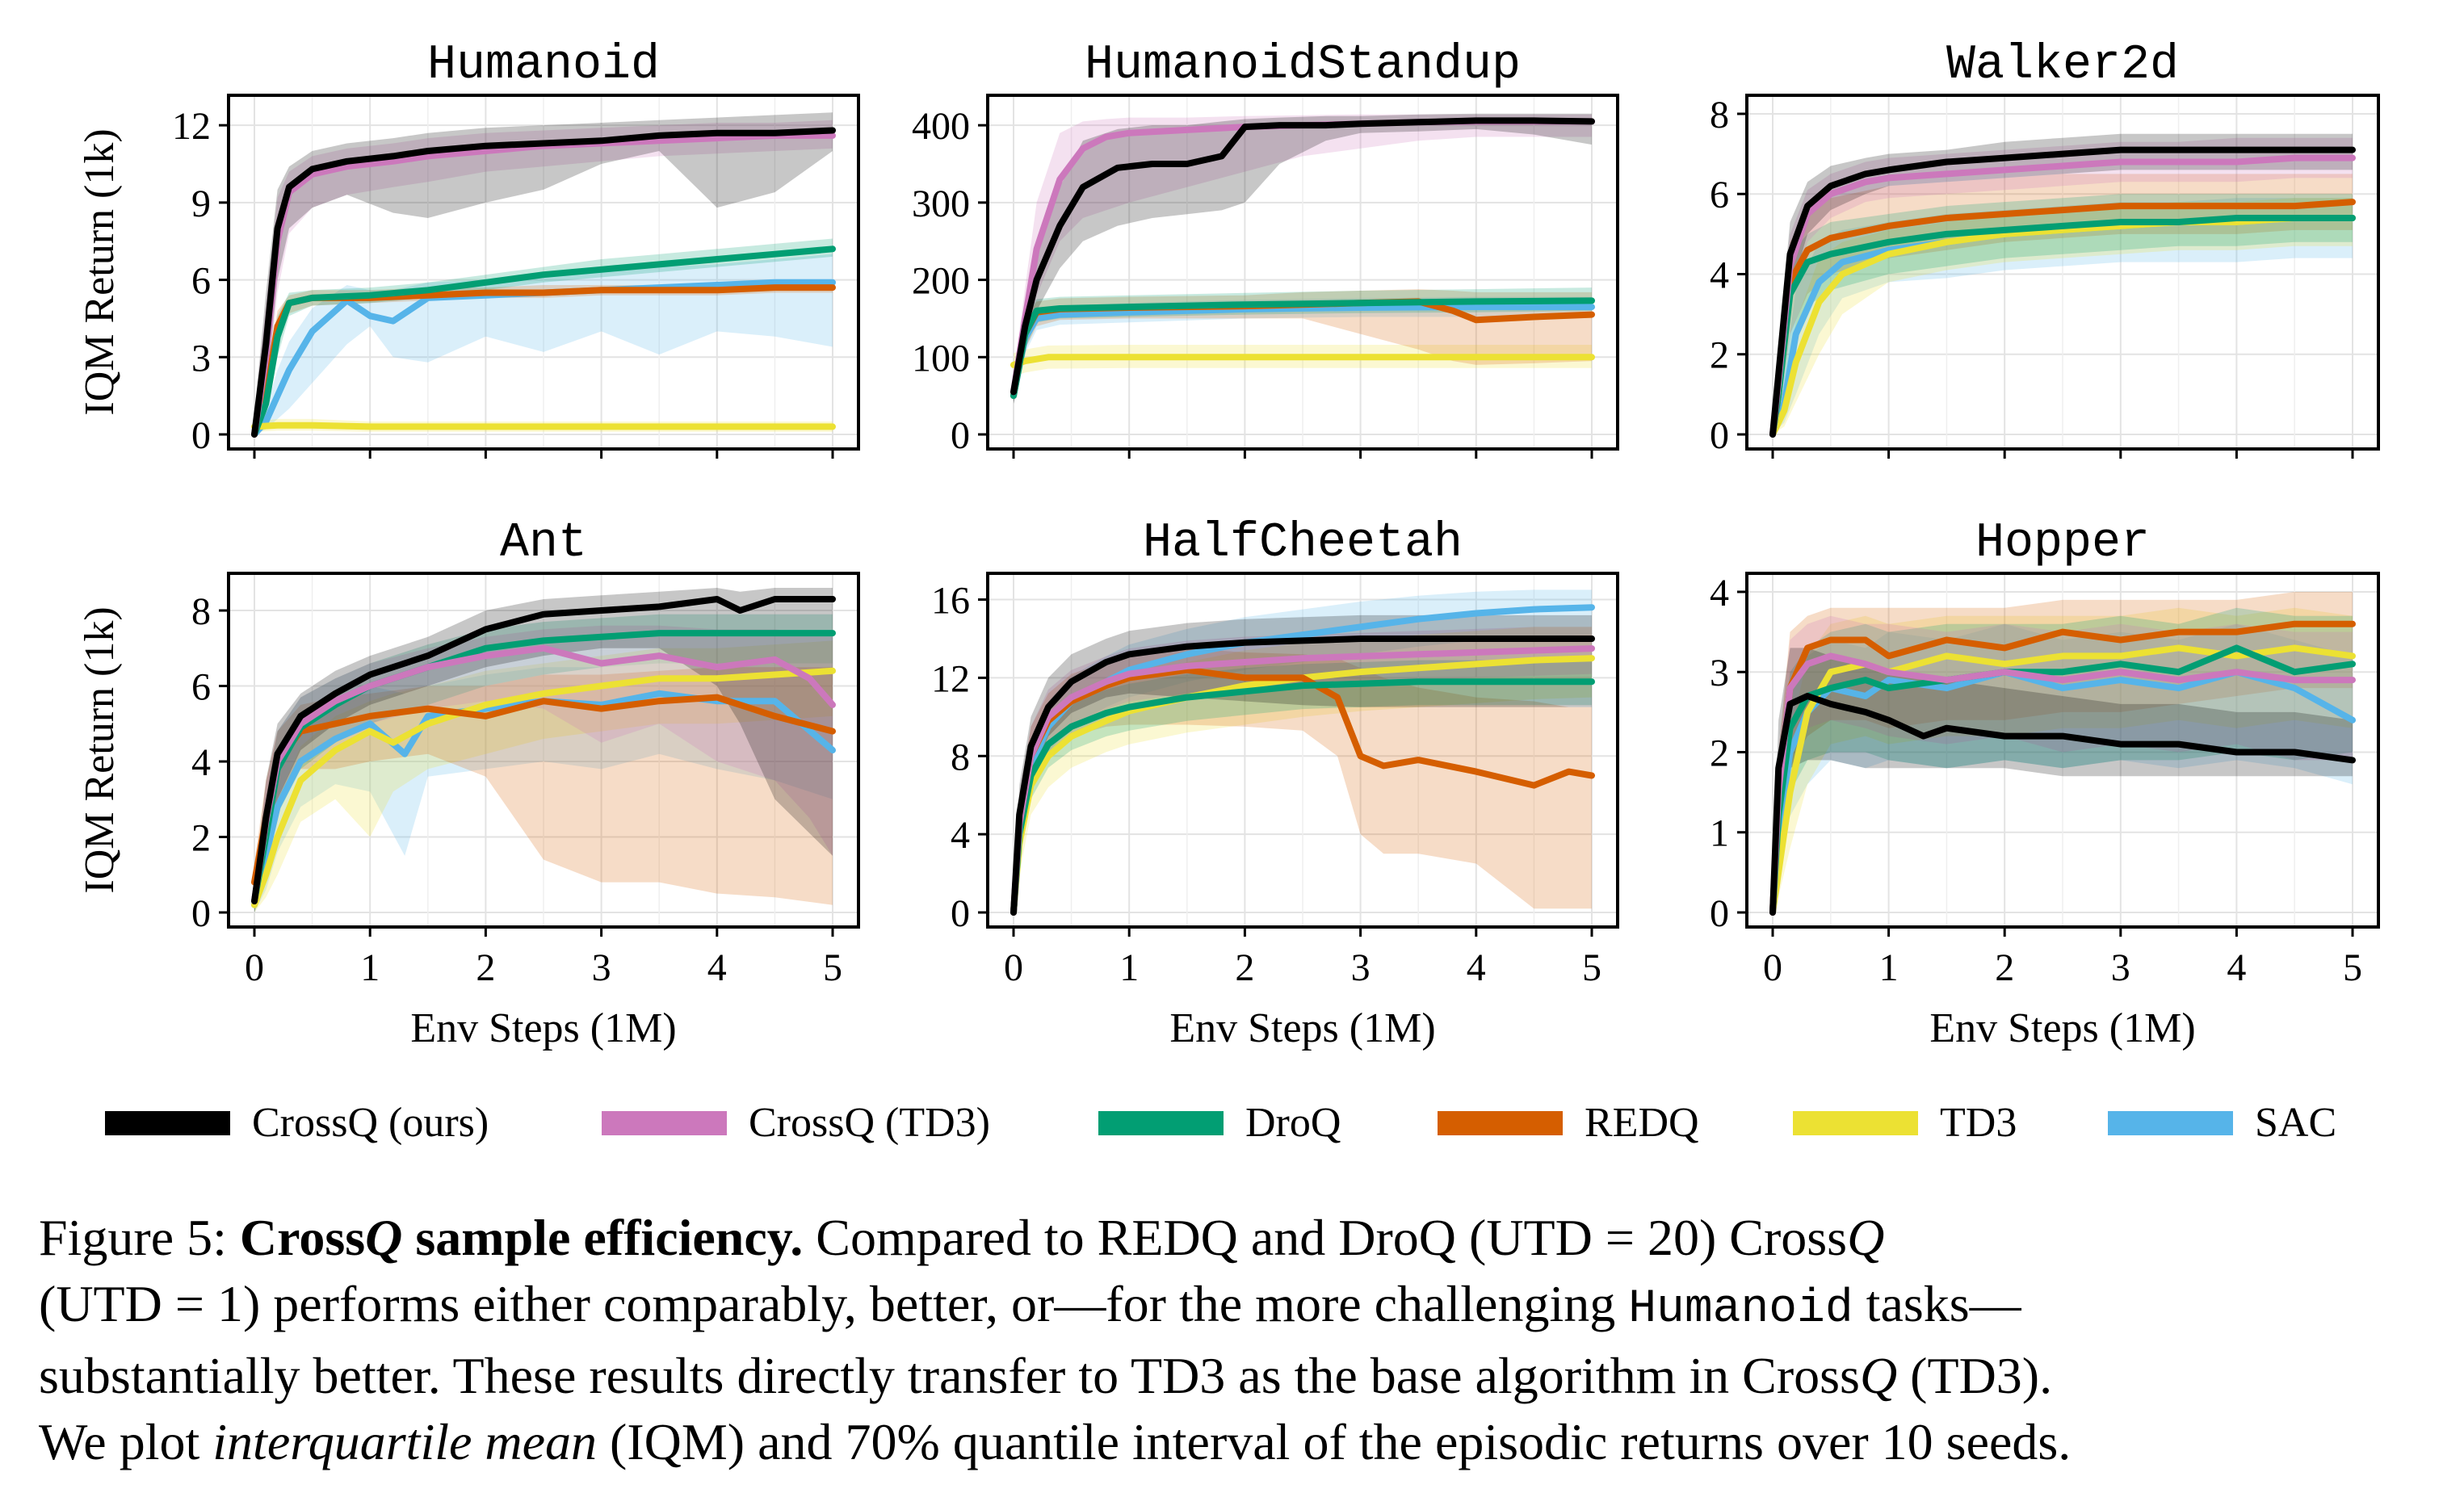  What do you see at coordinates (1905, 1123) in the screenshot?
I see `legend-item-td3: TD3` at bounding box center [1905, 1123].